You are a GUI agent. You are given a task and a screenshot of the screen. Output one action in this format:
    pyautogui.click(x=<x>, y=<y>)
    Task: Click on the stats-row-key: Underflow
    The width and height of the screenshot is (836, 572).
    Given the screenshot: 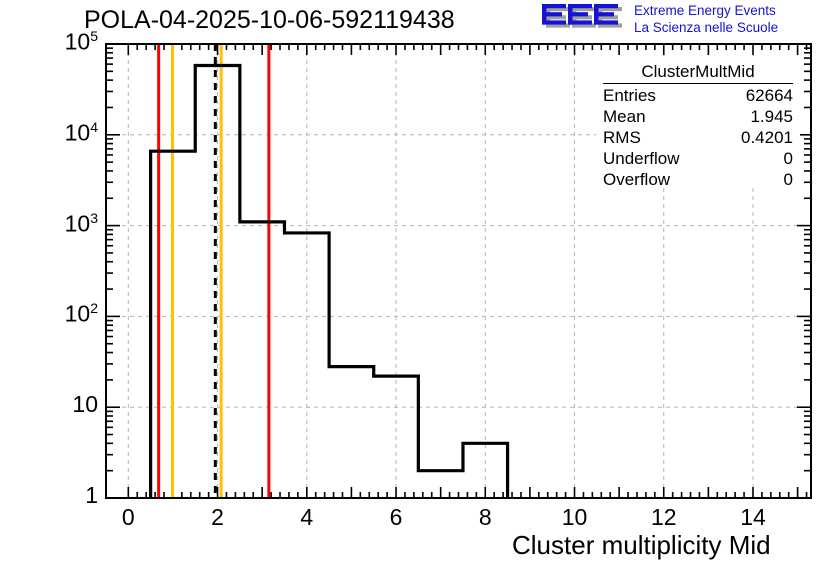 What is the action you would take?
    pyautogui.click(x=641, y=158)
    